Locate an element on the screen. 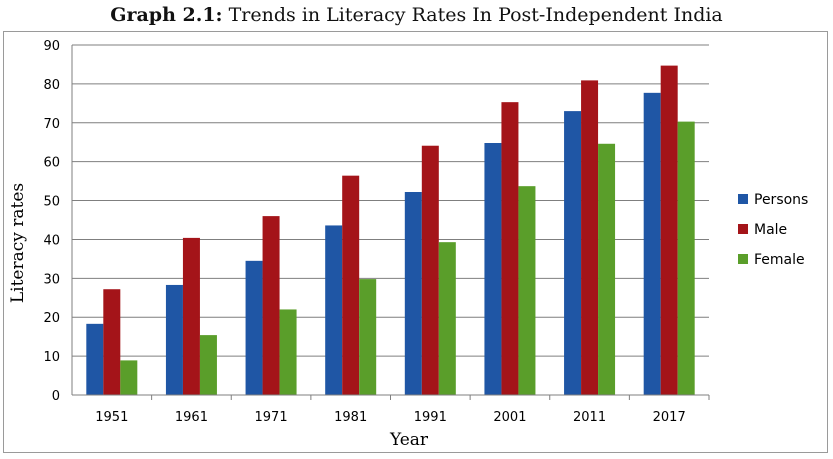 The width and height of the screenshot is (833, 459). bar-persons-2001 is located at coordinates (493, 269).